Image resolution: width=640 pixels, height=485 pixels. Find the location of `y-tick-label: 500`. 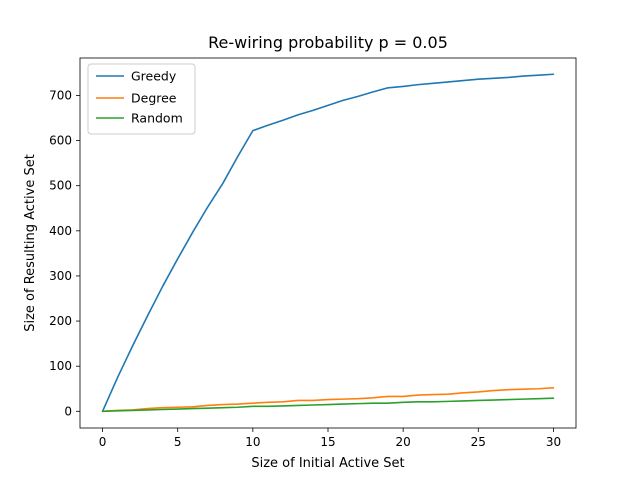

y-tick-label: 500 is located at coordinates (60, 186).